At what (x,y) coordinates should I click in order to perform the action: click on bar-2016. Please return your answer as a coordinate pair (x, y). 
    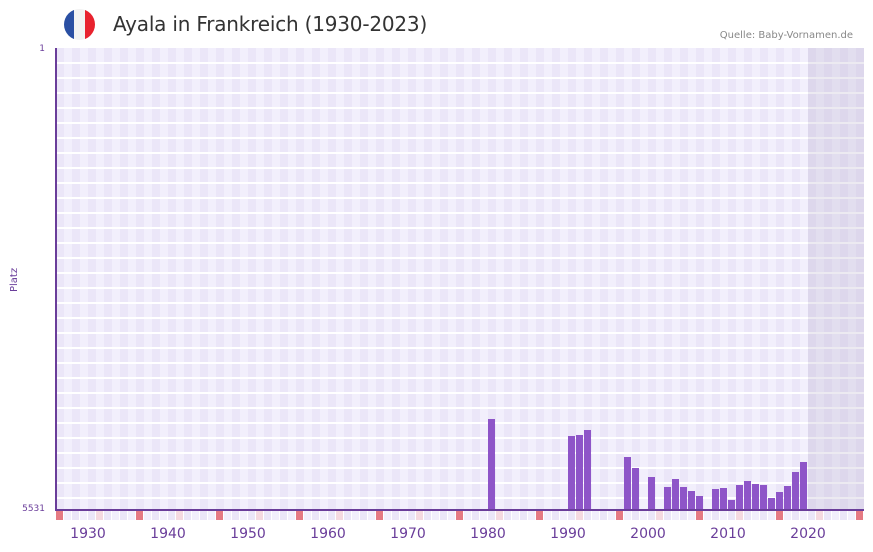
    Looking at the image, I should click on (763, 497).